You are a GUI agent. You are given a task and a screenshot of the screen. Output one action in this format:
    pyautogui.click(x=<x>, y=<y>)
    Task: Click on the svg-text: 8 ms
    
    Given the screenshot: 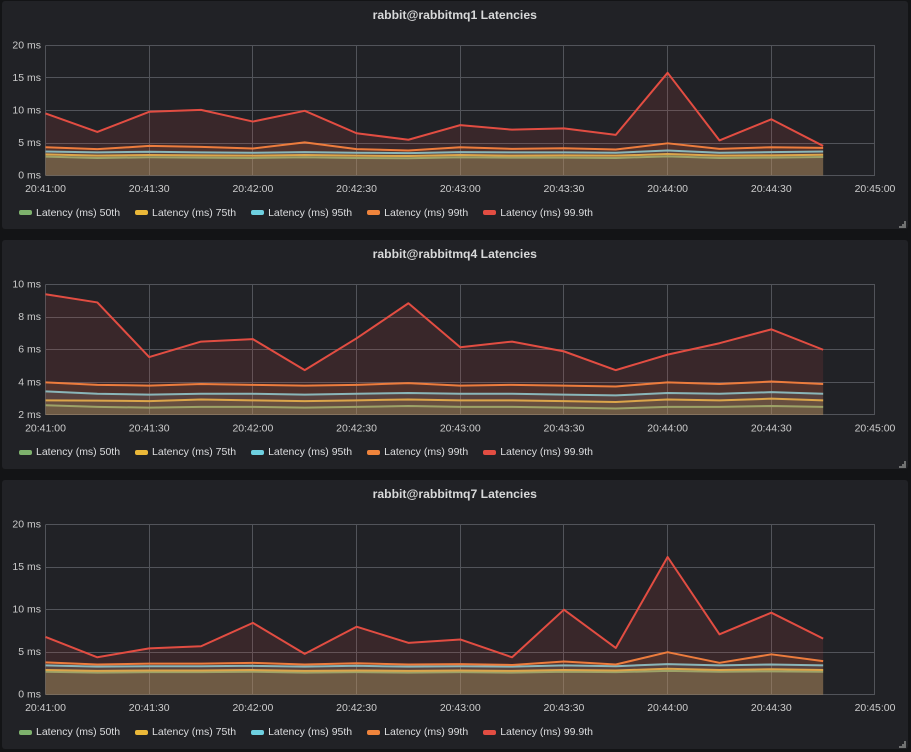 What is the action you would take?
    pyautogui.click(x=29, y=317)
    